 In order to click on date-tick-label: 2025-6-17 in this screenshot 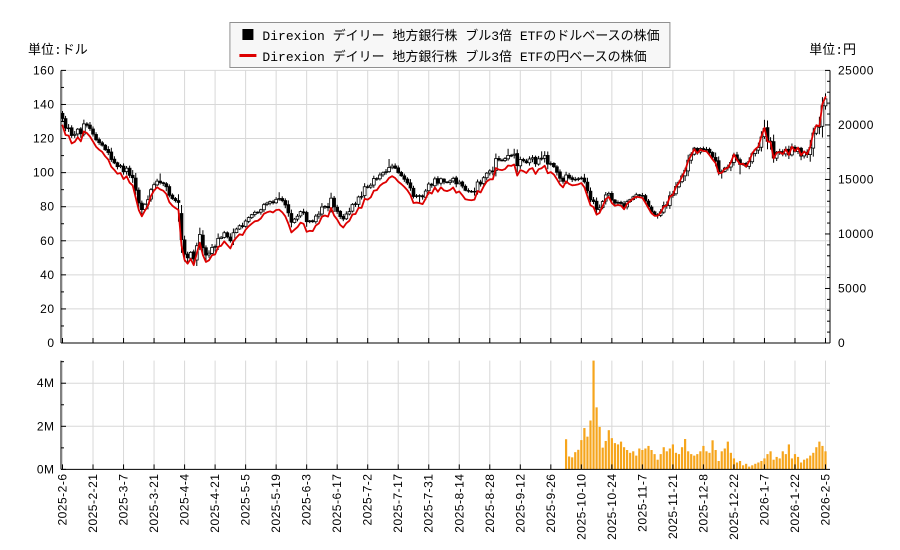, I will do `click(337, 503)`.